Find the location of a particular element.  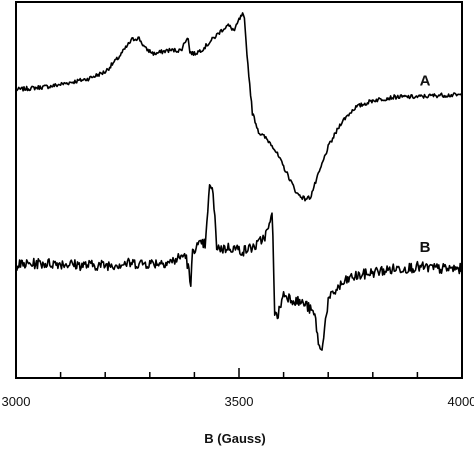

x-tick-label: 3000 is located at coordinates (16, 401).